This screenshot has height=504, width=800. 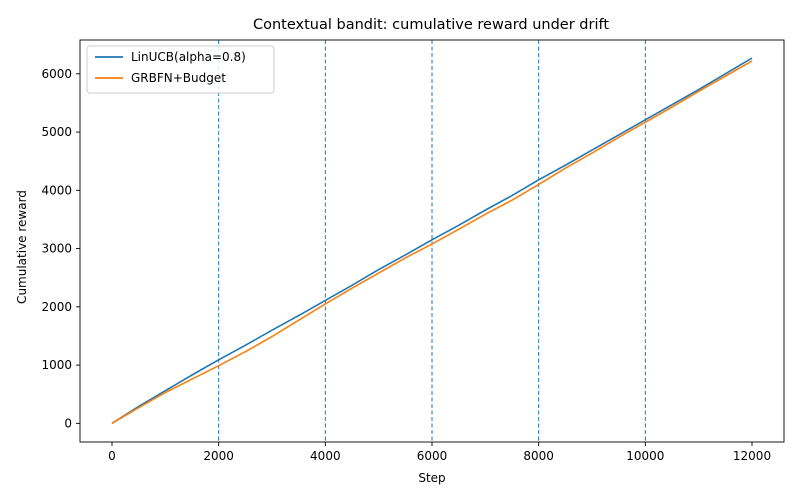 I want to click on legend: LinUCB(alpha=0.8) GRBFN+Budget, so click(x=180, y=69).